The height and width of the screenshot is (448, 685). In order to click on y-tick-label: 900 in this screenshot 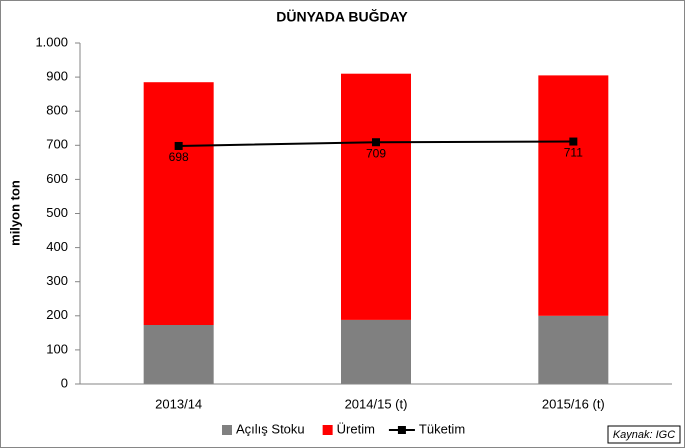, I will do `click(57, 76)`.